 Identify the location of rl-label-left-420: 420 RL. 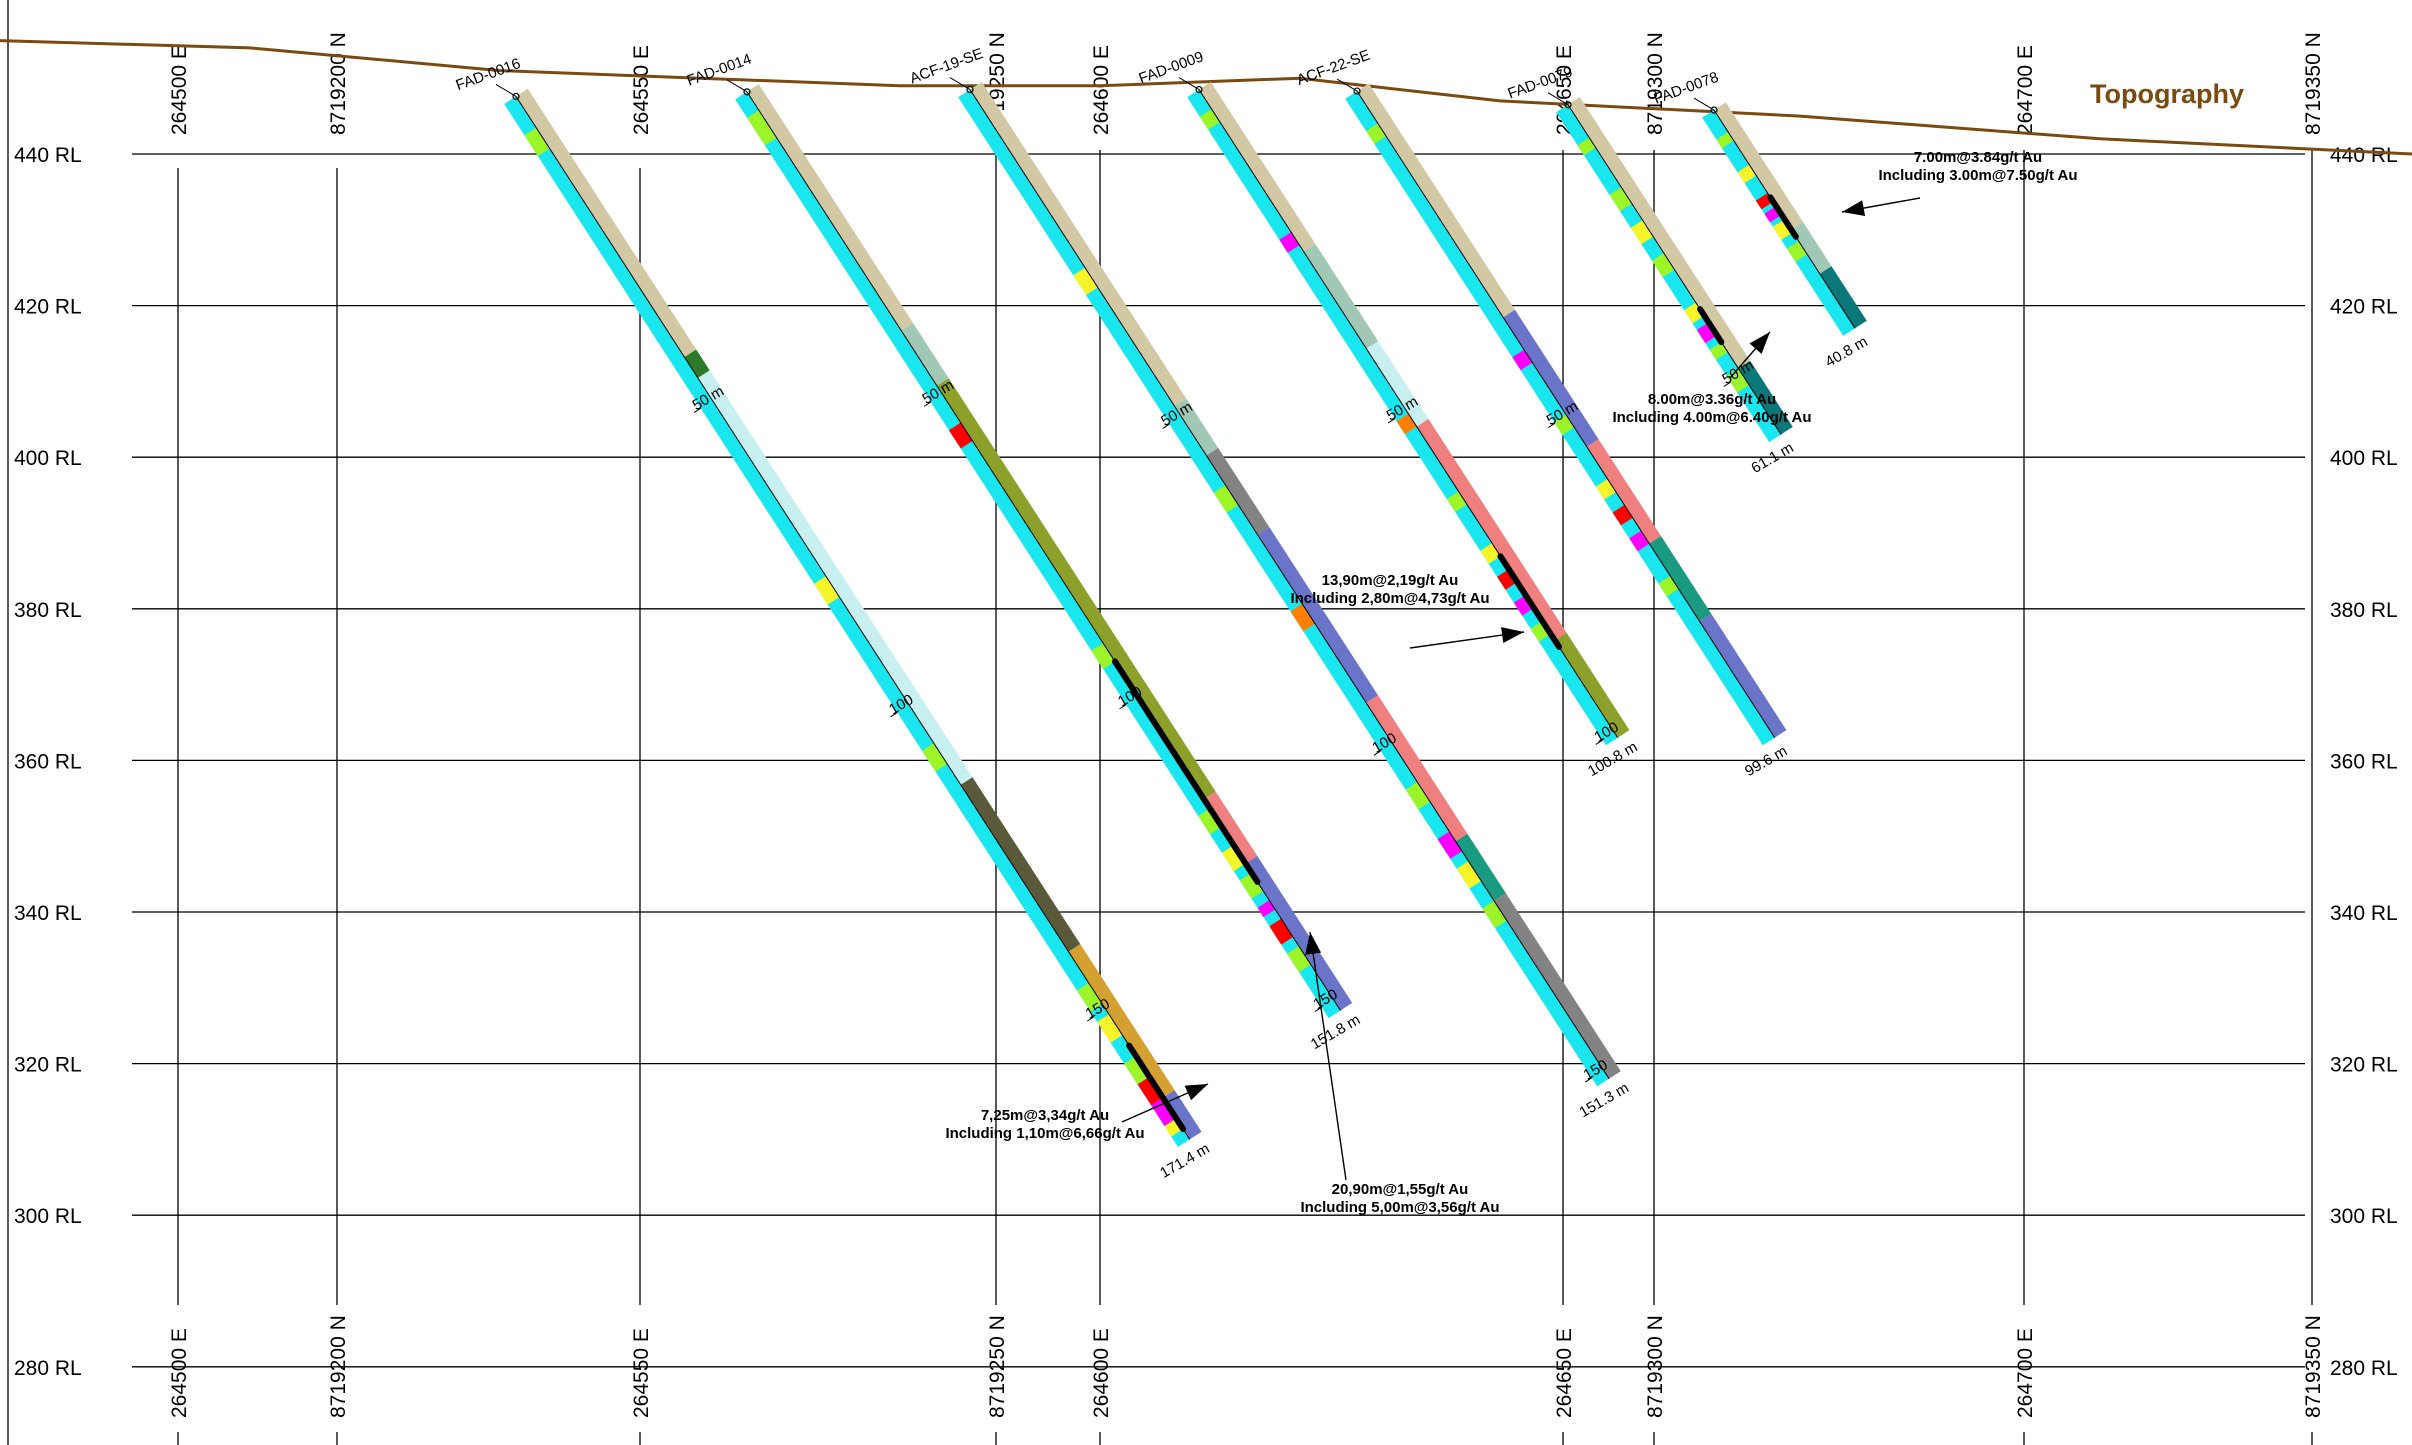
(48, 307).